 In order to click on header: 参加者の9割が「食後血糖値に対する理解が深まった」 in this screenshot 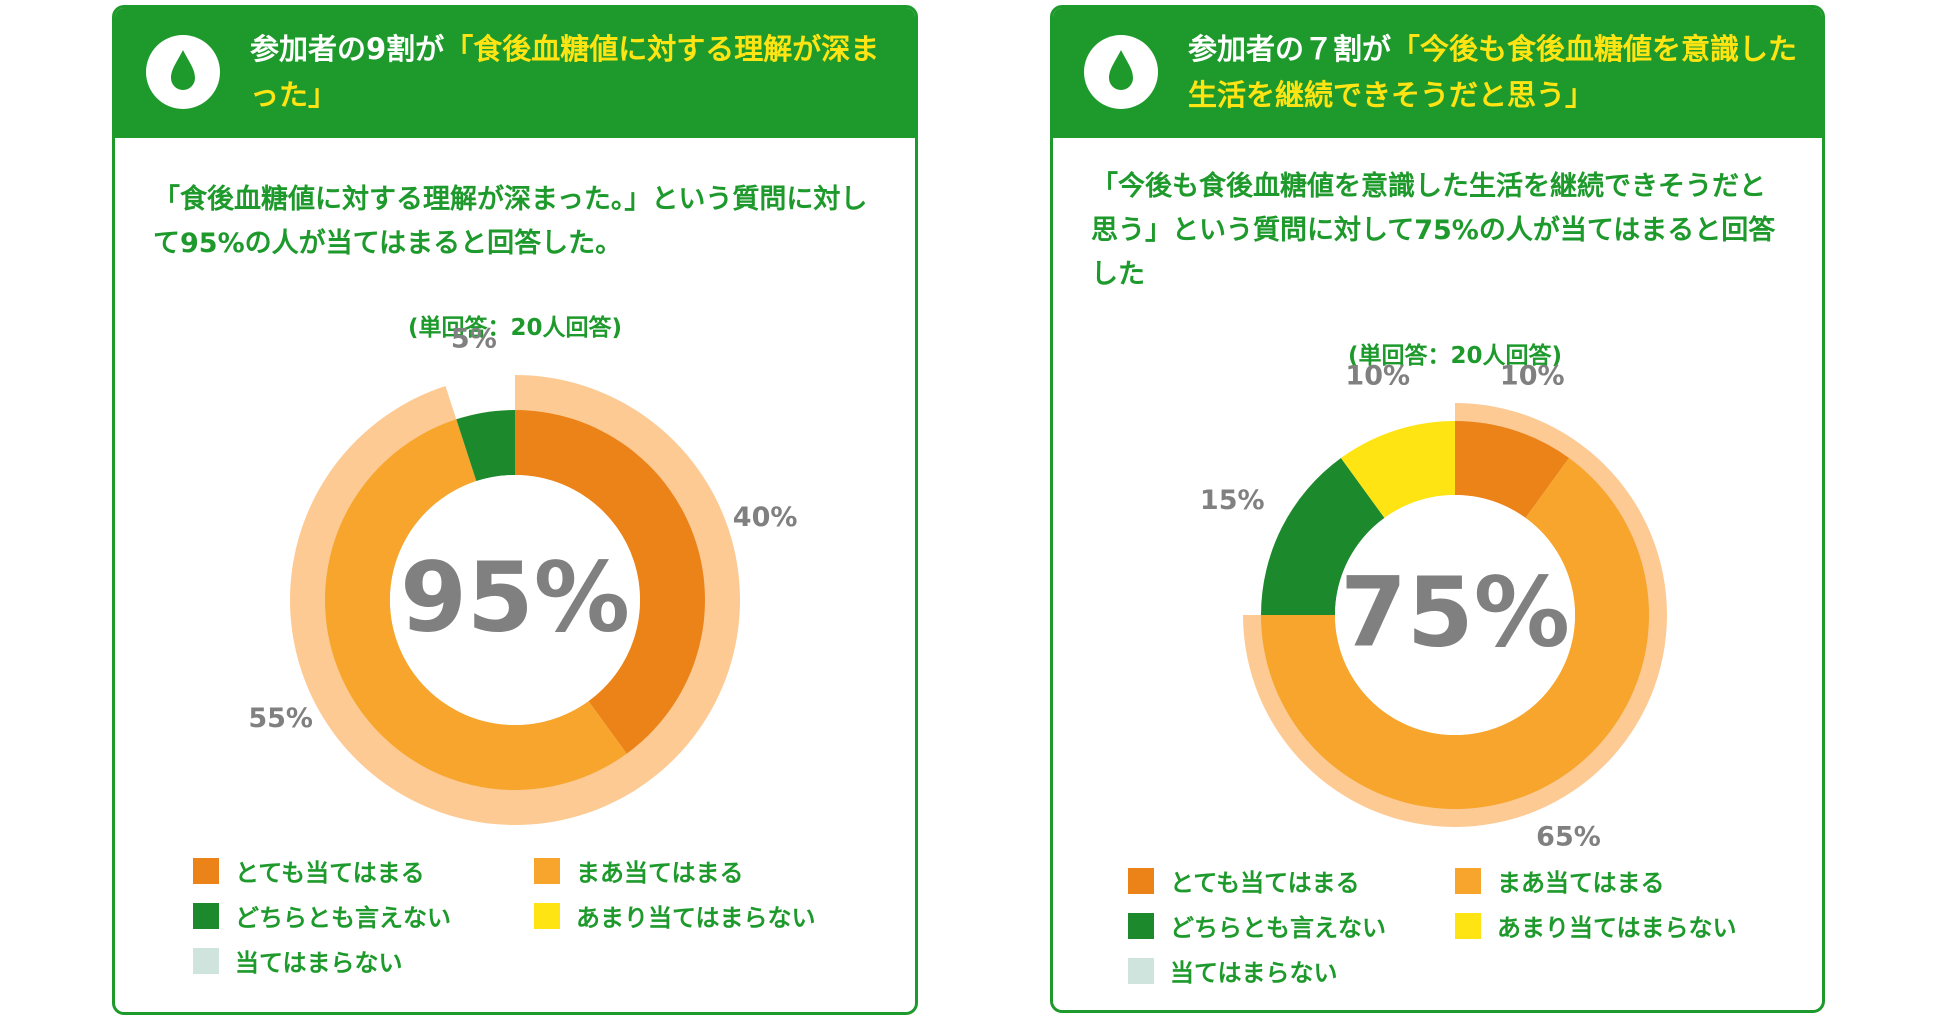, I will do `click(515, 73)`.